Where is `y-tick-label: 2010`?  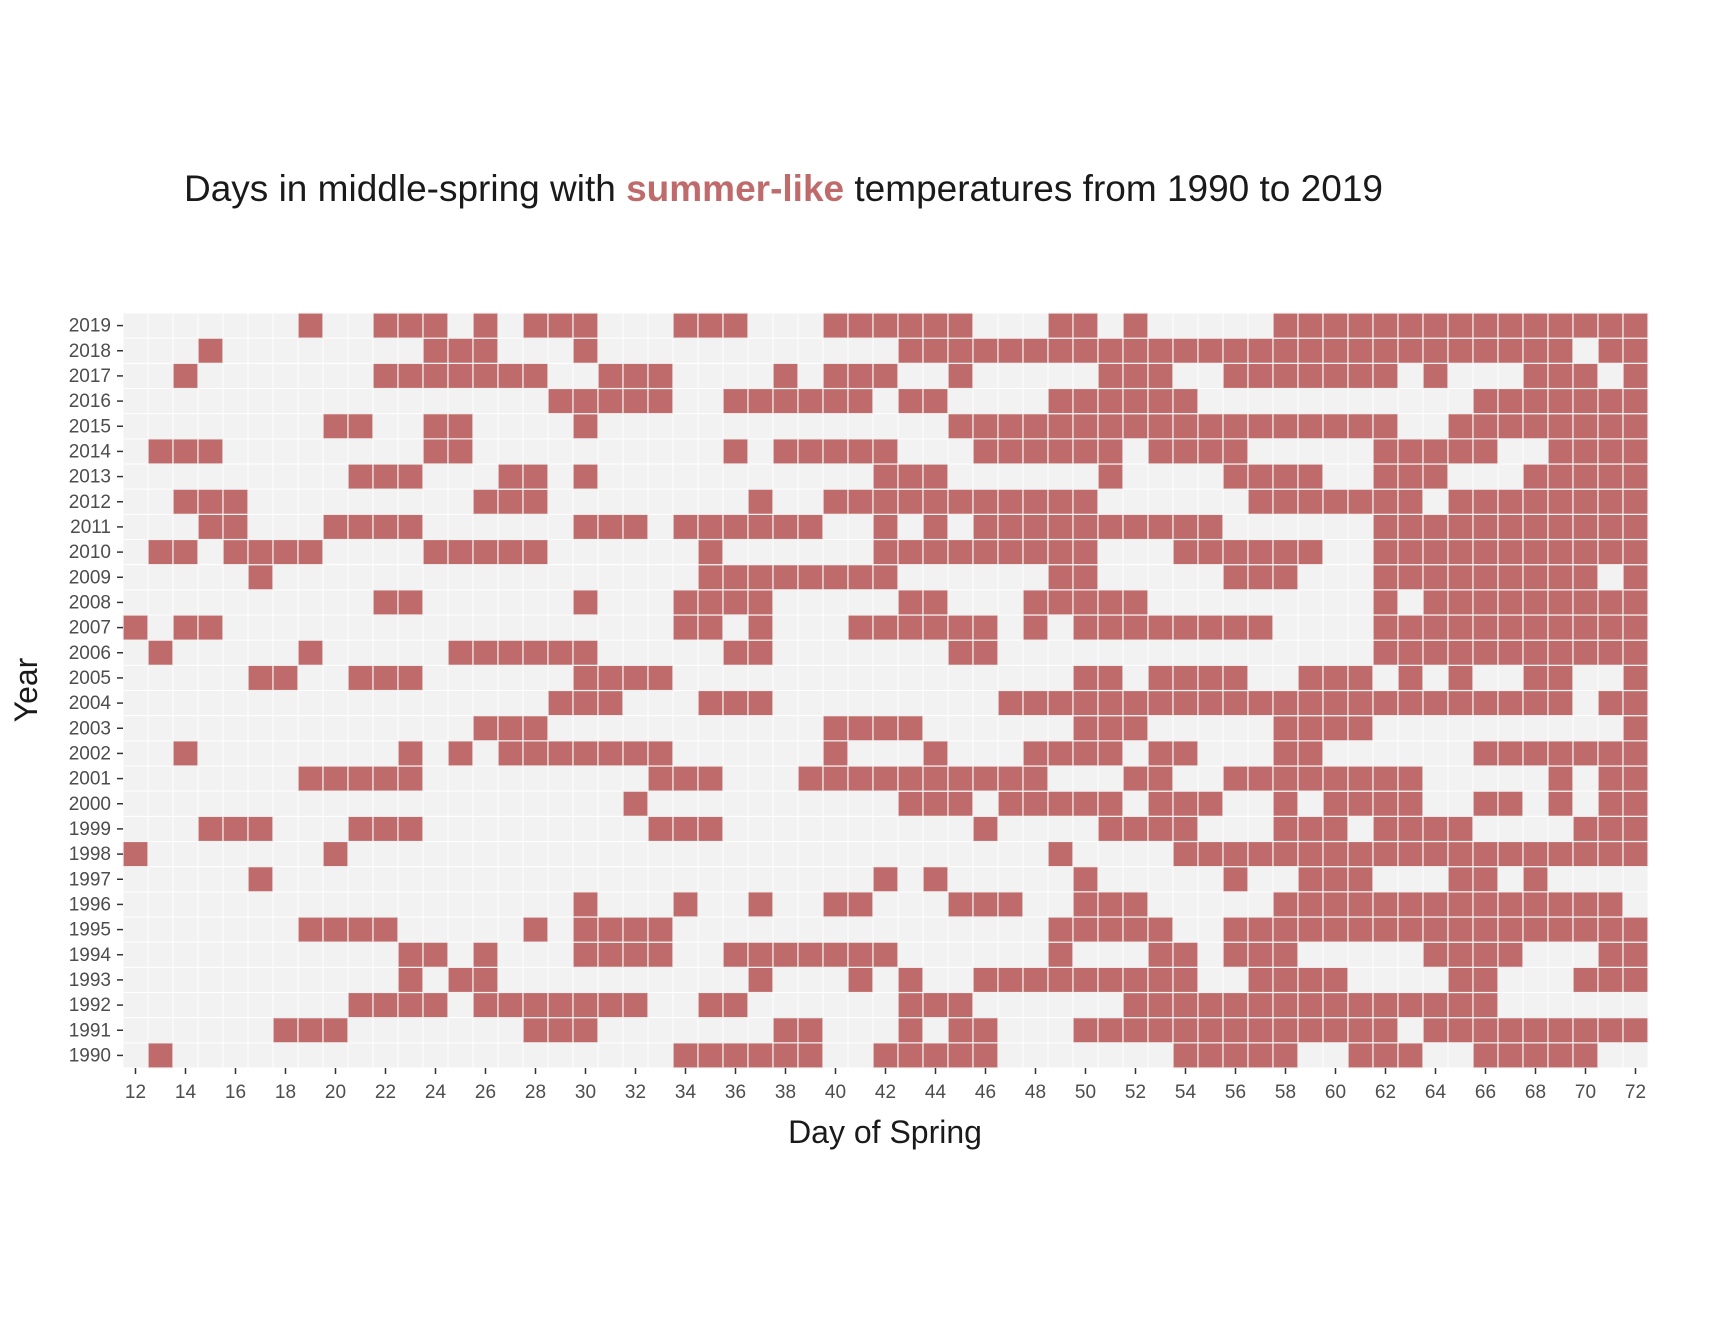
y-tick-label: 2010 is located at coordinates (90, 552).